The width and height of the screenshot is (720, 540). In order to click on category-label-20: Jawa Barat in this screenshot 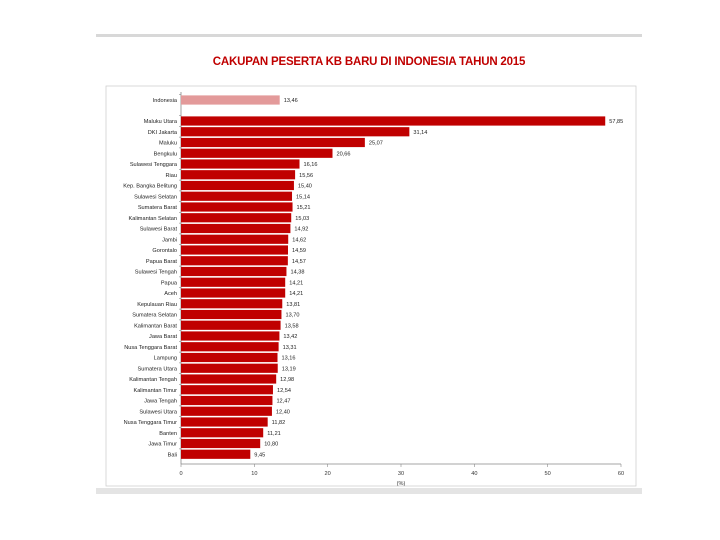, I will do `click(163, 337)`.